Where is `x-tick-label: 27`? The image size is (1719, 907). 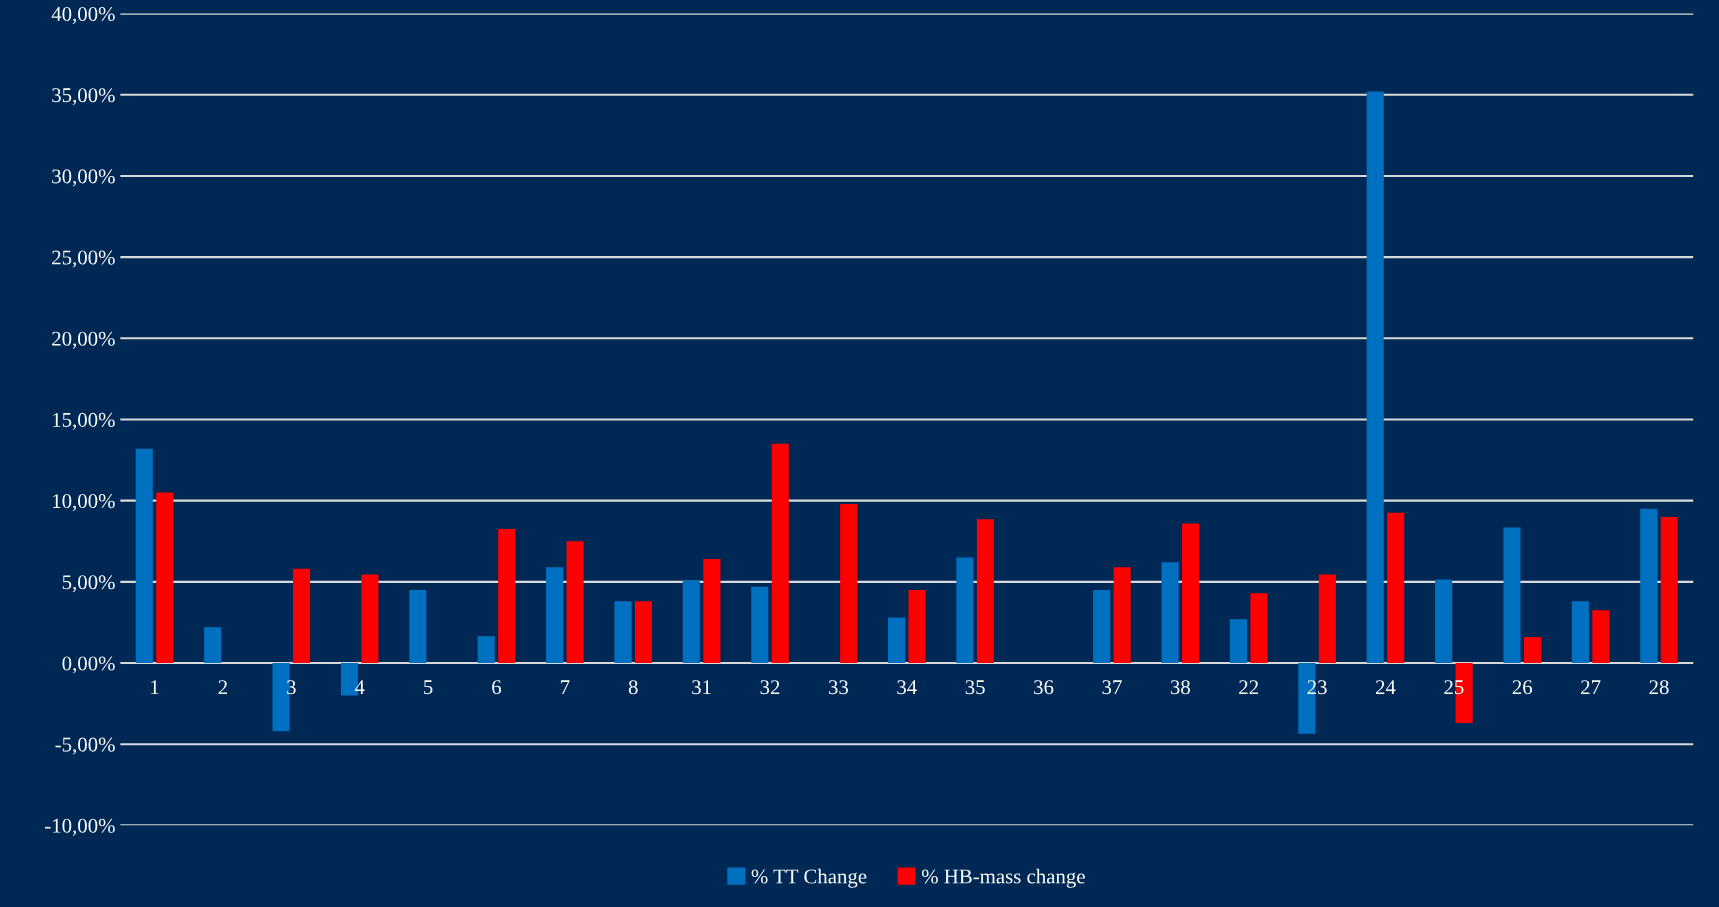 x-tick-label: 27 is located at coordinates (1591, 687).